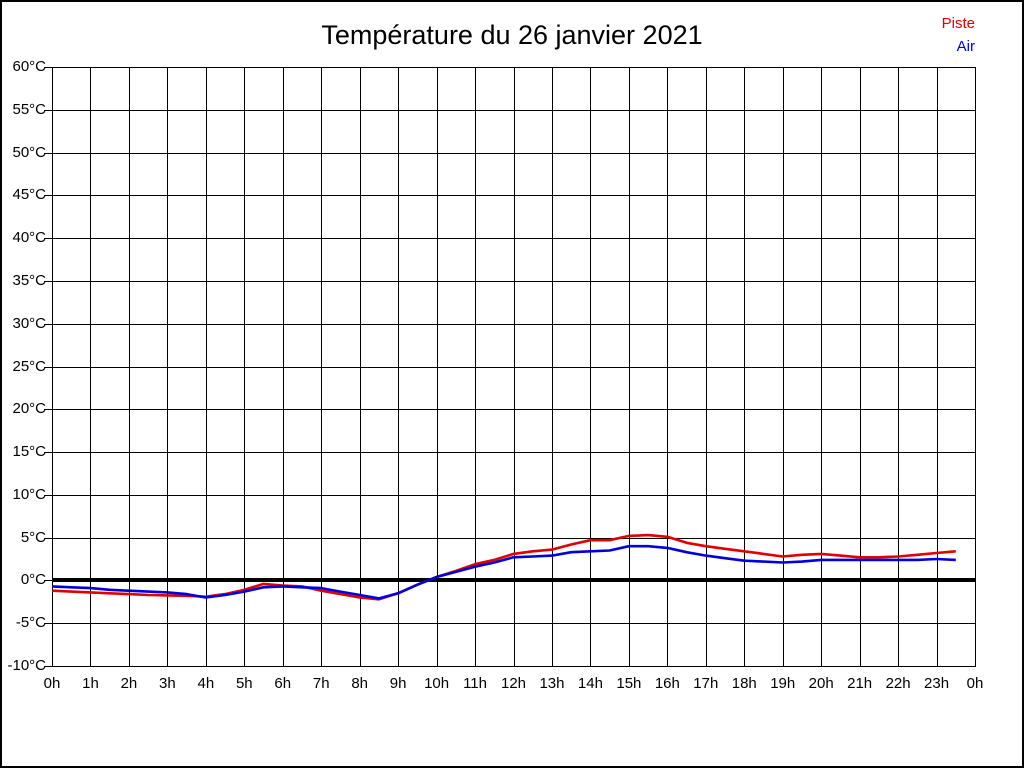 Image resolution: width=1024 pixels, height=768 pixels. What do you see at coordinates (206, 683) in the screenshot?
I see `x-axis-tick-label: 4h` at bounding box center [206, 683].